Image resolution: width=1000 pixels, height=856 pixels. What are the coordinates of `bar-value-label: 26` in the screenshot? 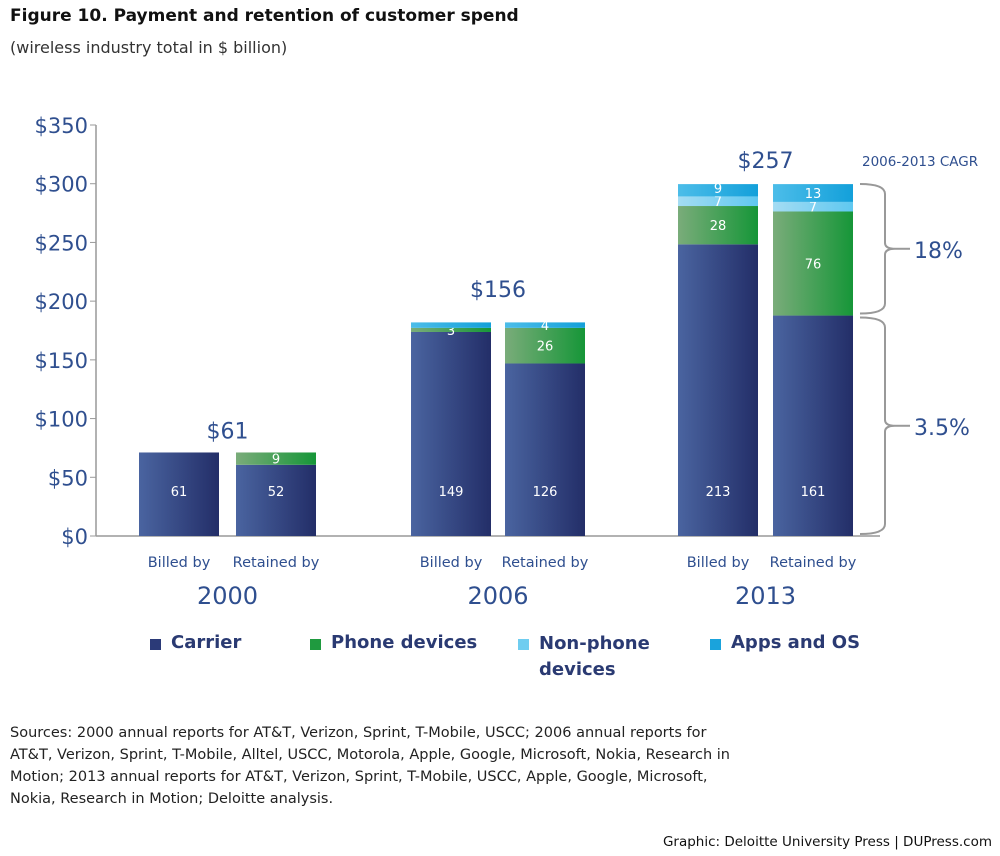 It's located at (545, 347).